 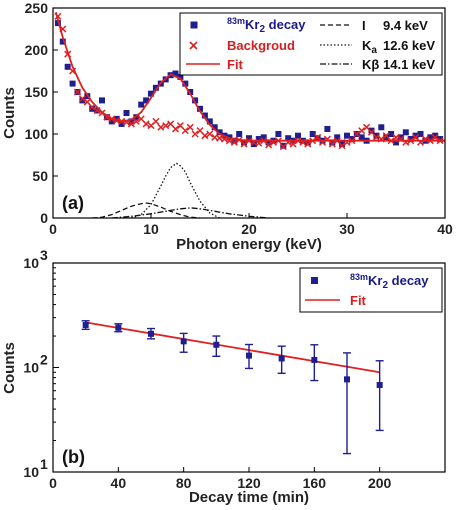 I want to click on fit-line, so click(x=232, y=347).